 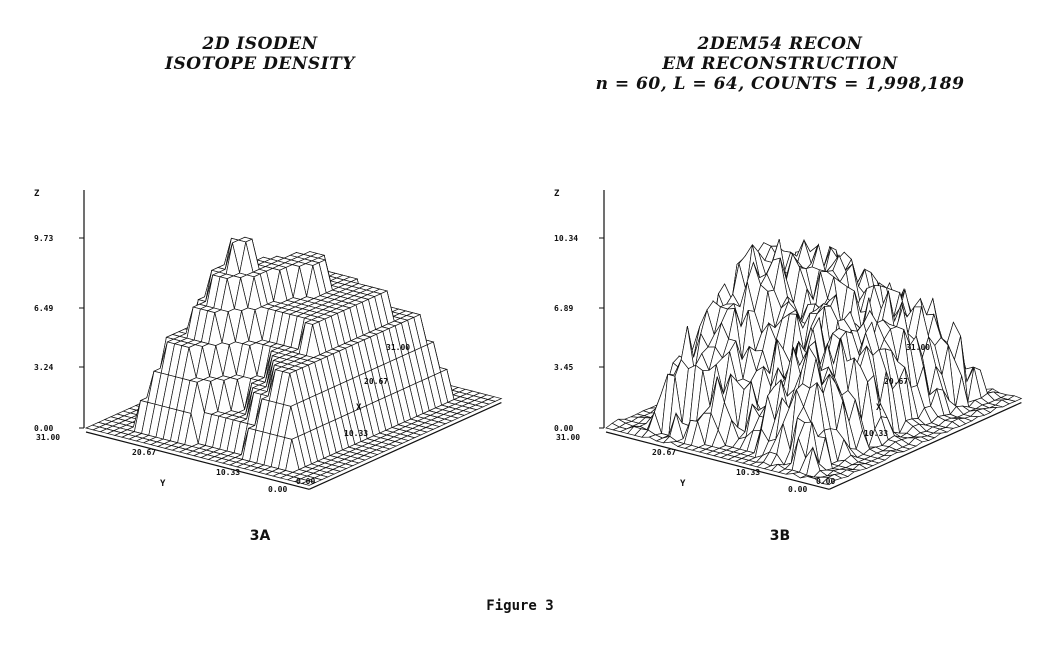 I want to click on z-tick-label: 6.49, so click(x=43, y=308).